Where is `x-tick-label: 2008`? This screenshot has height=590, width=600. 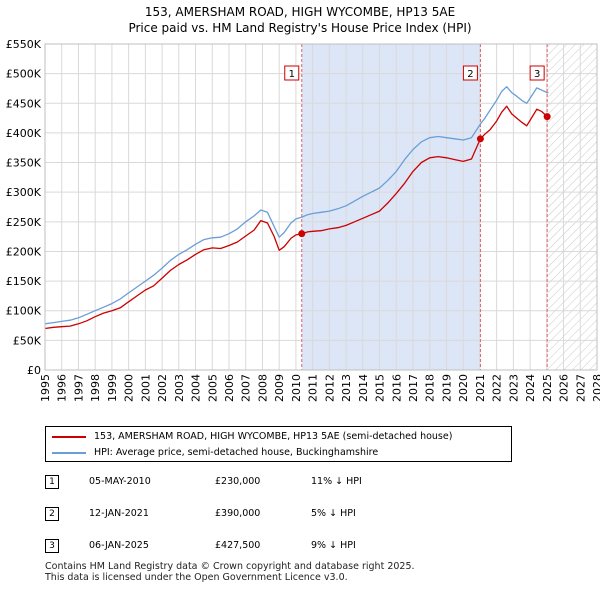
x-tick-label: 2008 is located at coordinates (262, 388).